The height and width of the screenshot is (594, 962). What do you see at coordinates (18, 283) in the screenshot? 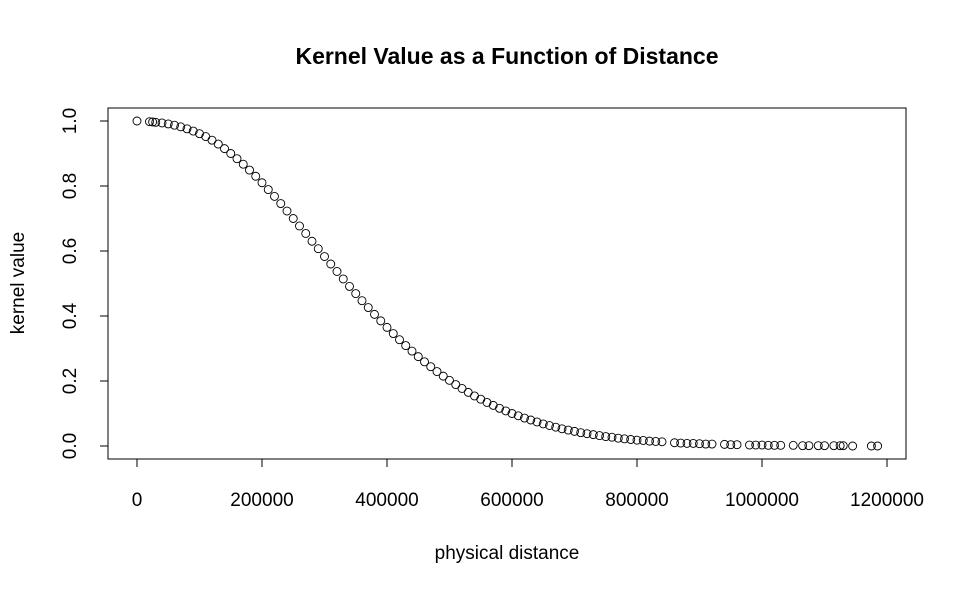
I see `y-axis-label: kernel value` at bounding box center [18, 283].